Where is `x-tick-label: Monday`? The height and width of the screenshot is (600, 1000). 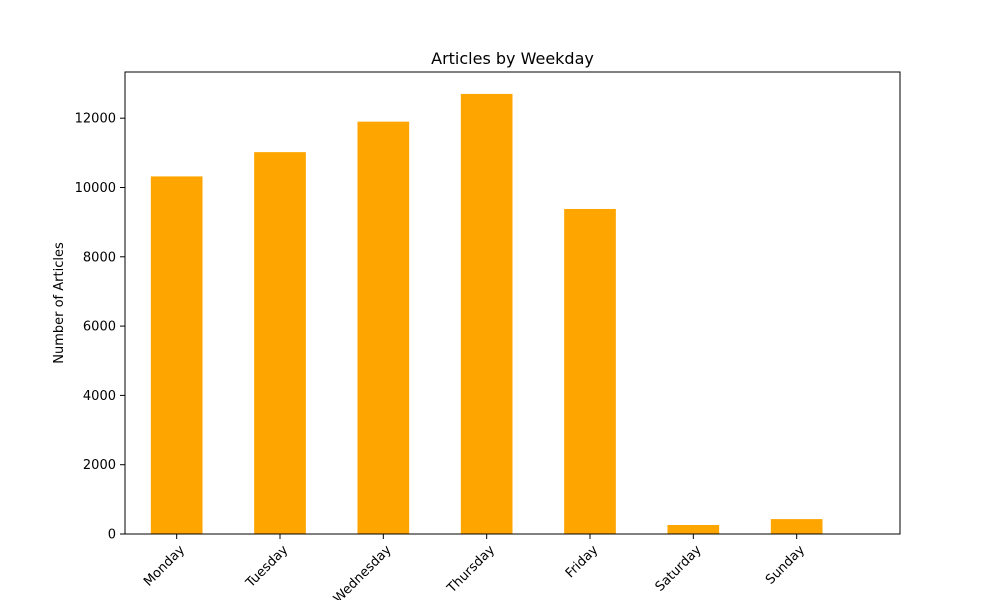
x-tick-label: Monday is located at coordinates (164, 565).